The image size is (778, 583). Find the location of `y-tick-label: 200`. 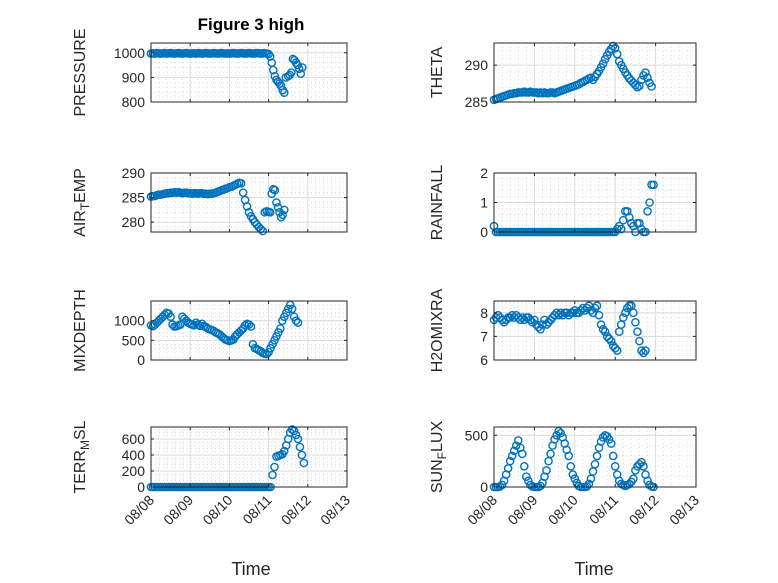

y-tick-label: 200 is located at coordinates (134, 471).